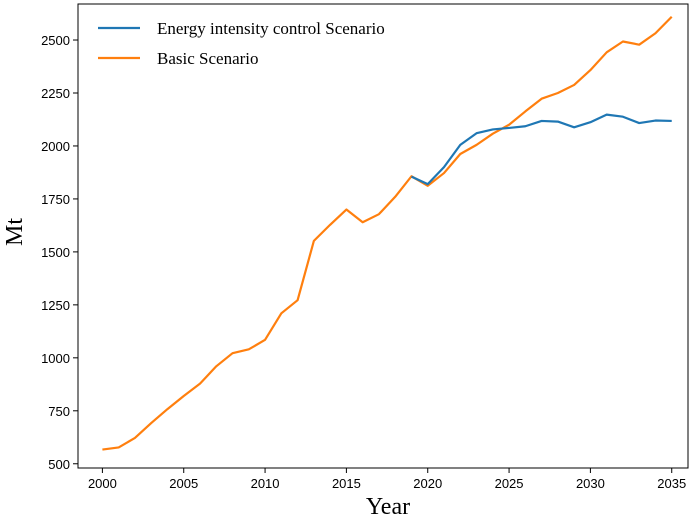 This screenshot has height=518, width=699. Describe the element at coordinates (388, 506) in the screenshot. I see `x-axis-title: Year` at that location.